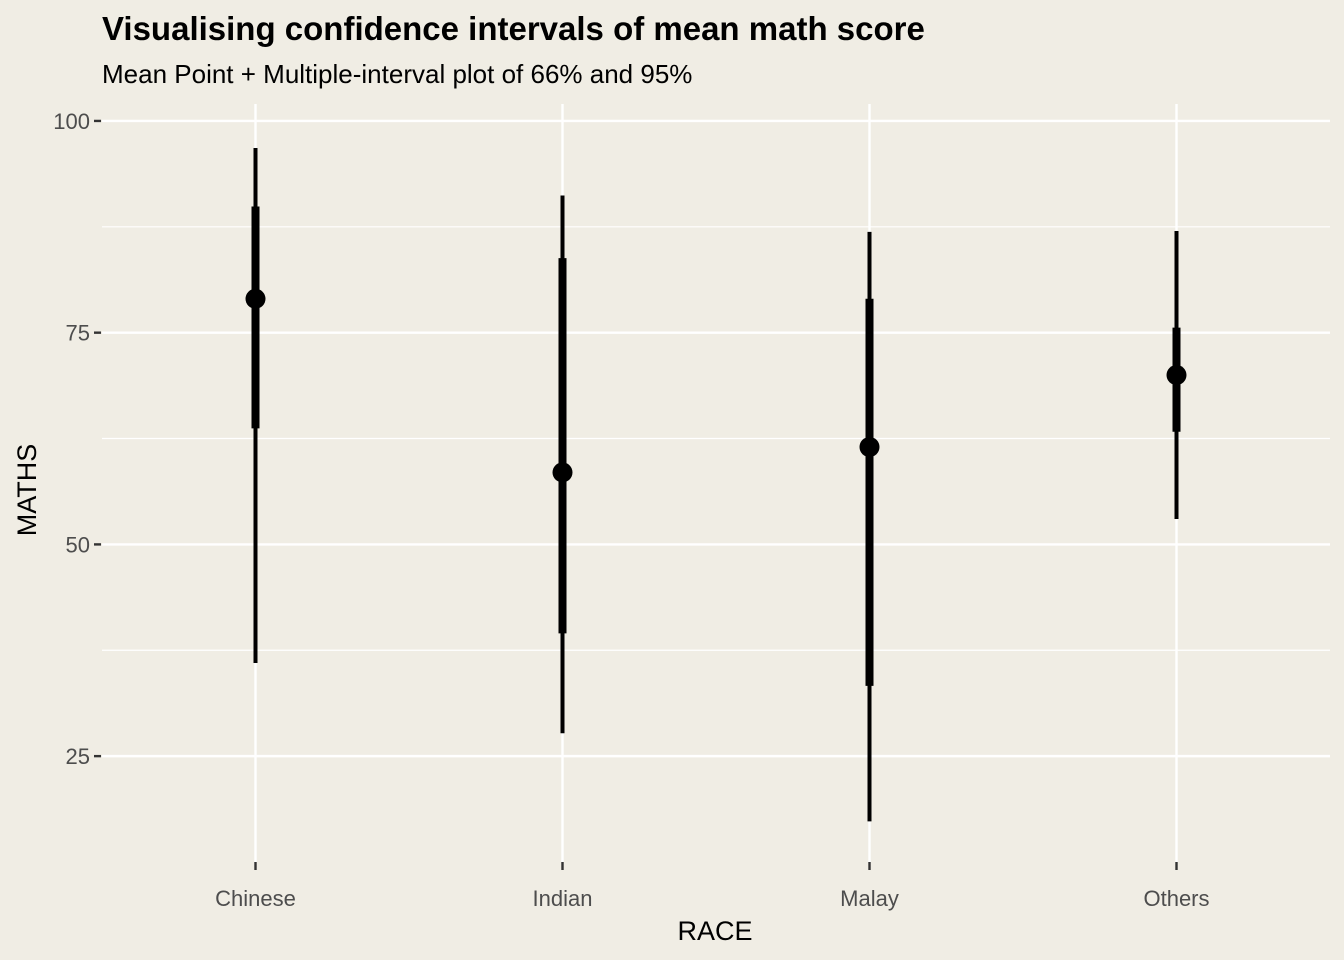  I want to click on x-tick-label: Malay, so click(869, 898).